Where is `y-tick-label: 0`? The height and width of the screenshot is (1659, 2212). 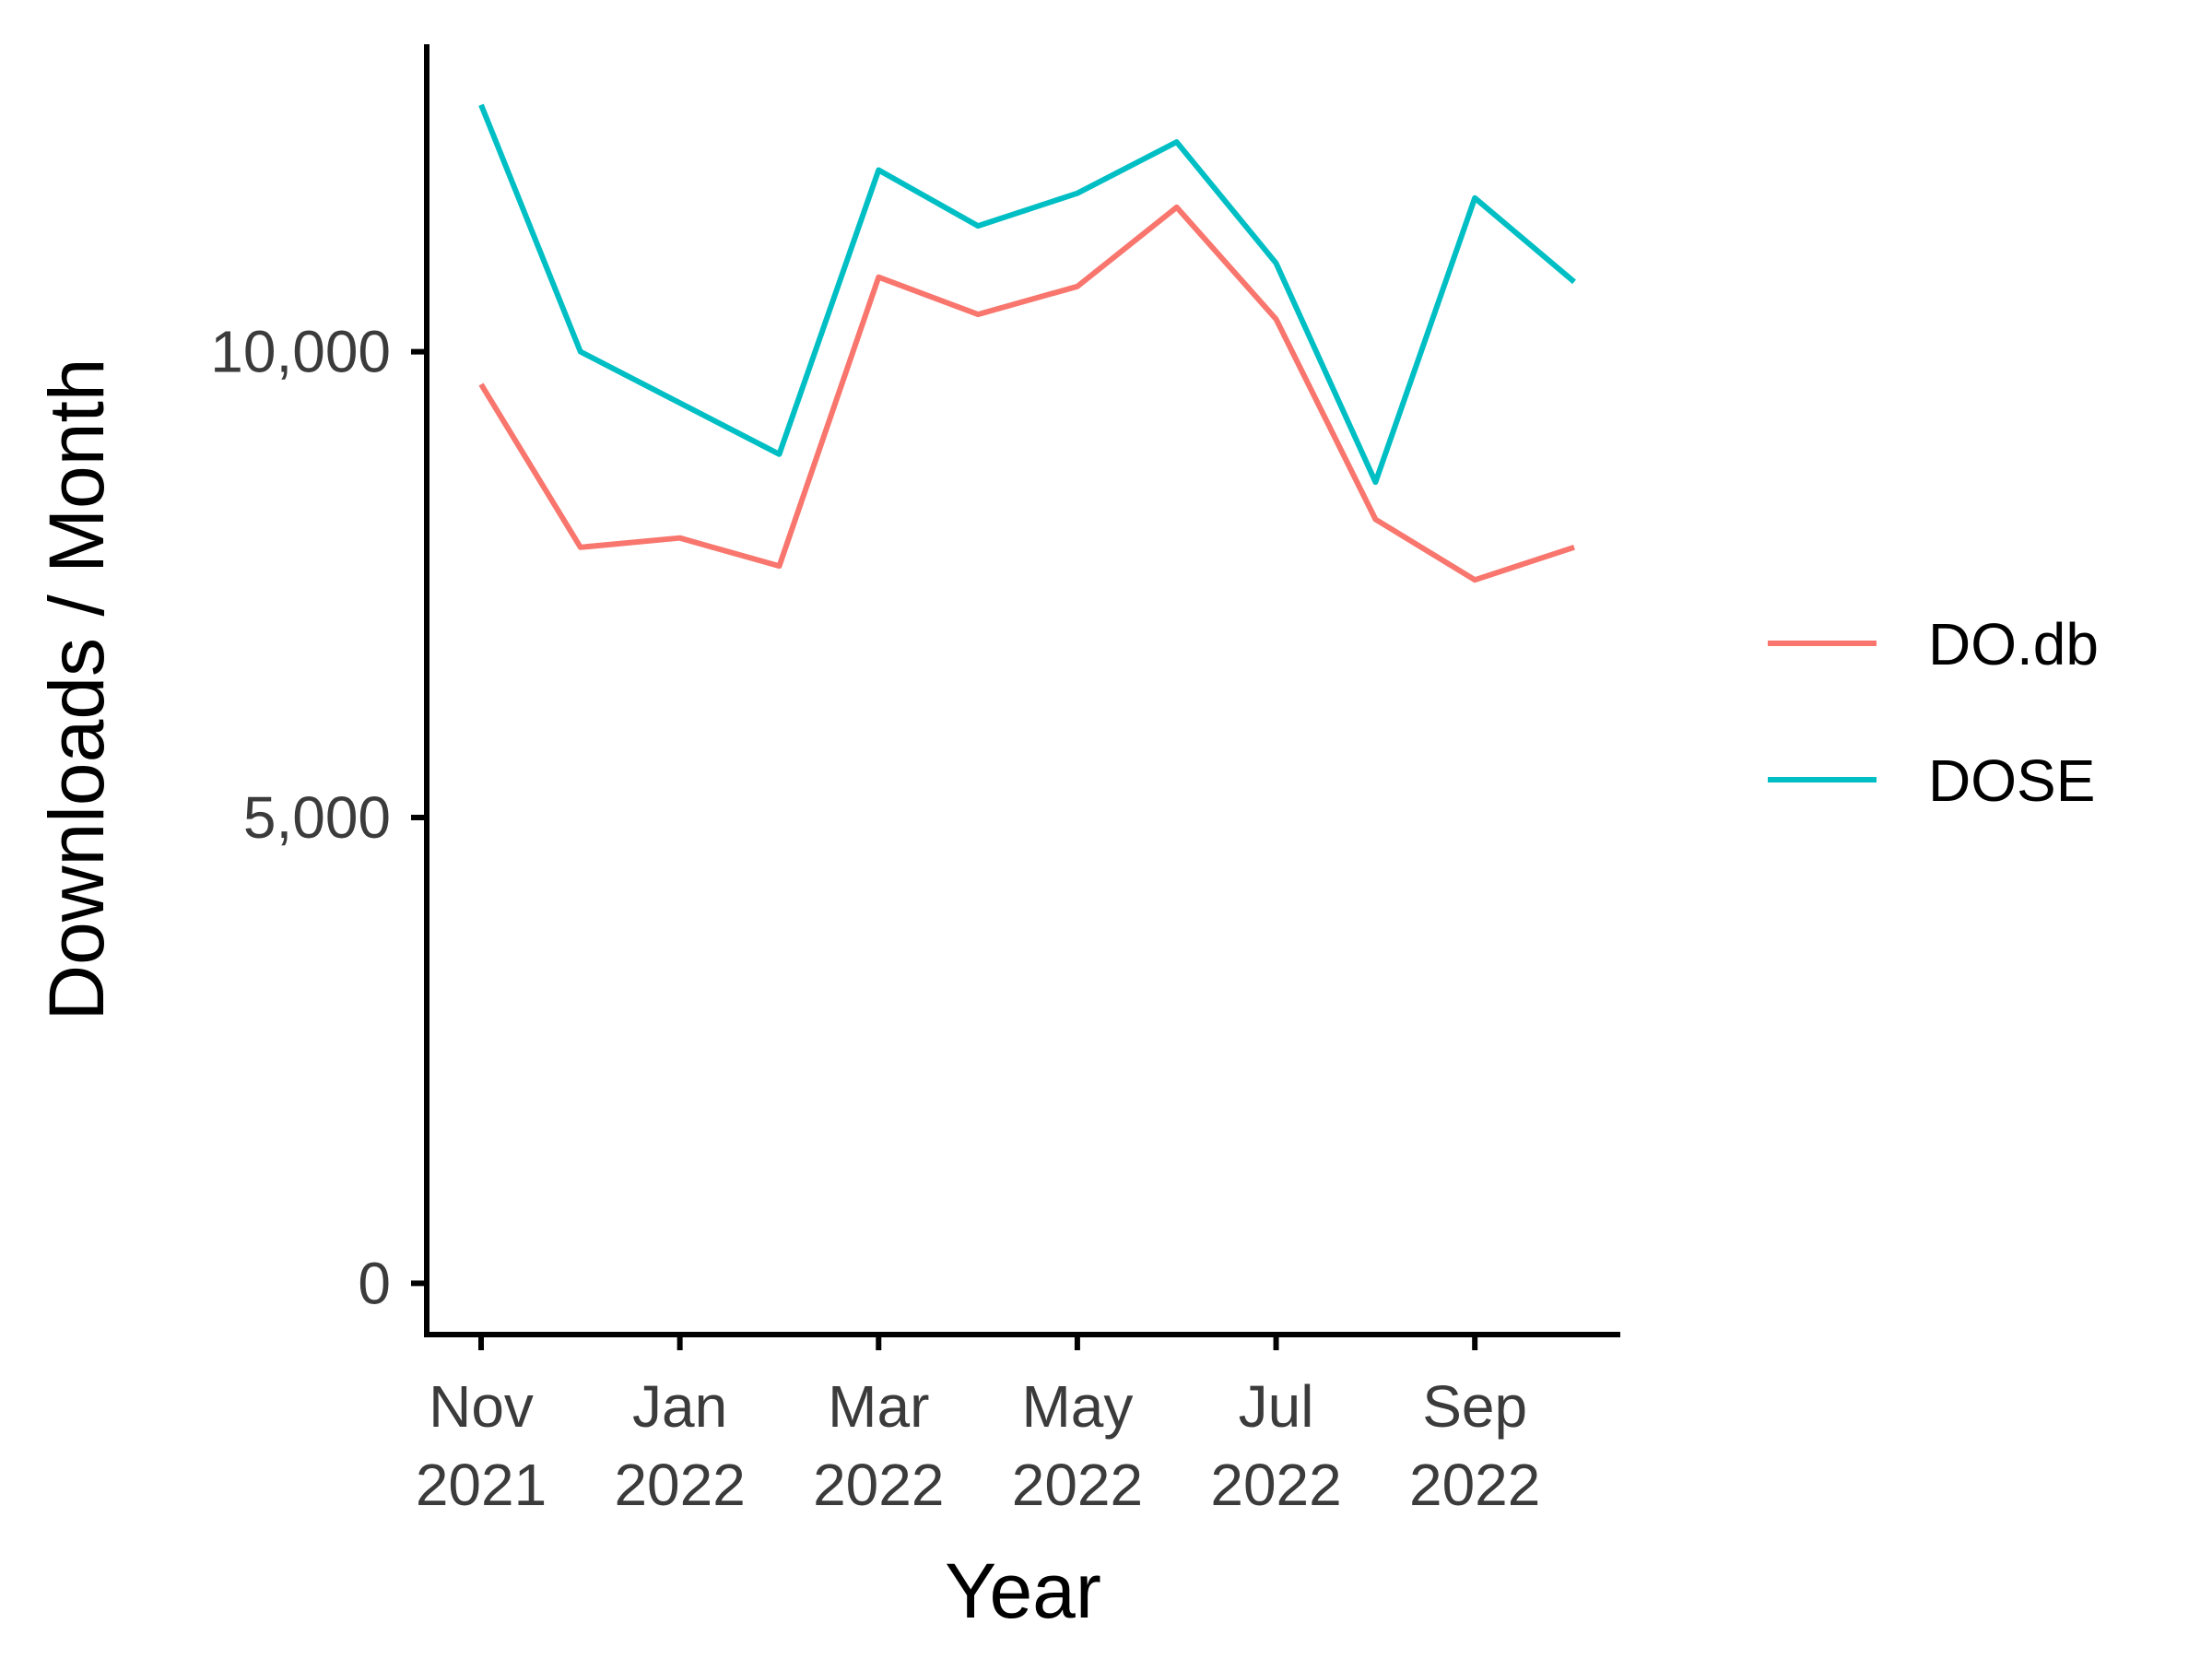 y-tick-label: 0 is located at coordinates (374, 1283).